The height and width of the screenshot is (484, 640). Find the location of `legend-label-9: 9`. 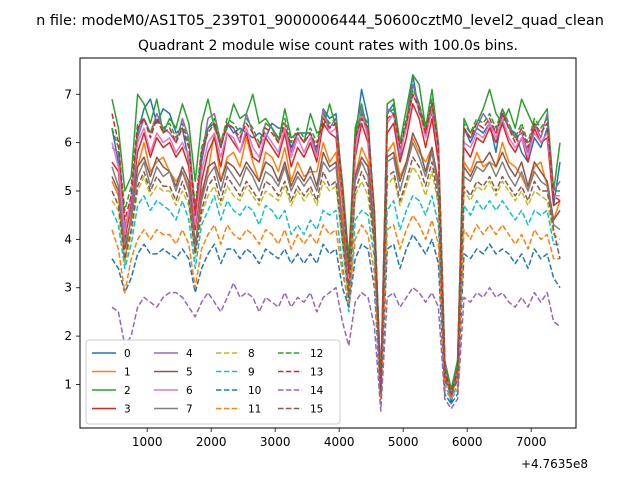

legend-label-9: 9 is located at coordinates (251, 373).